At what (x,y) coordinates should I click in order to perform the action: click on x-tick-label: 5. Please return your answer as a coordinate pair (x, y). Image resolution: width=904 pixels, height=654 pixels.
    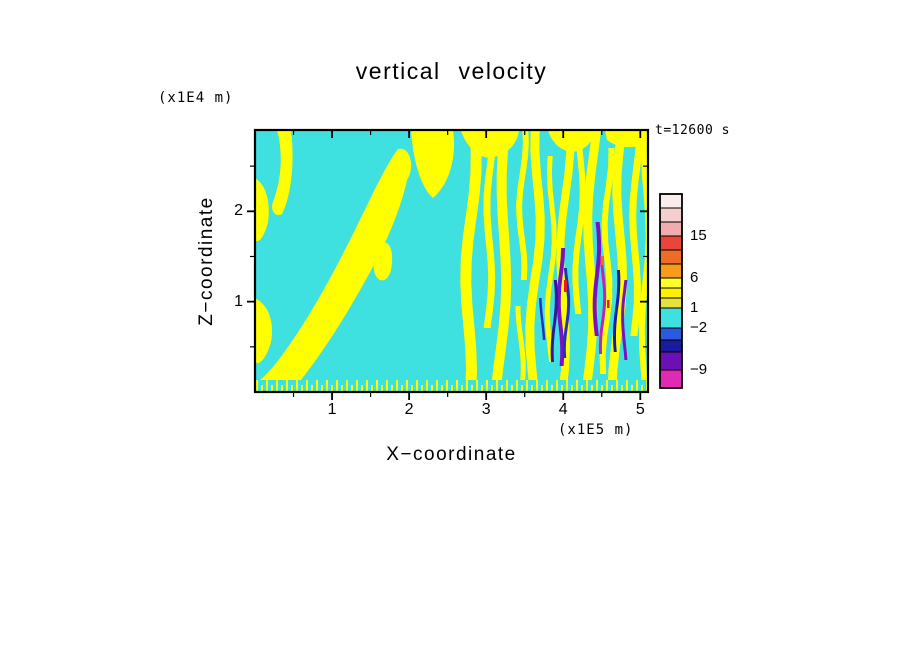
    Looking at the image, I should click on (640, 409).